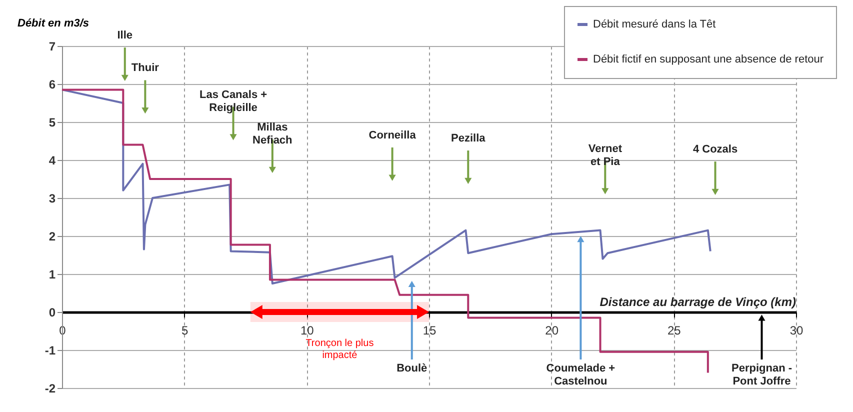  What do you see at coordinates (412, 368) in the screenshot?
I see `annotation: Boulè` at bounding box center [412, 368].